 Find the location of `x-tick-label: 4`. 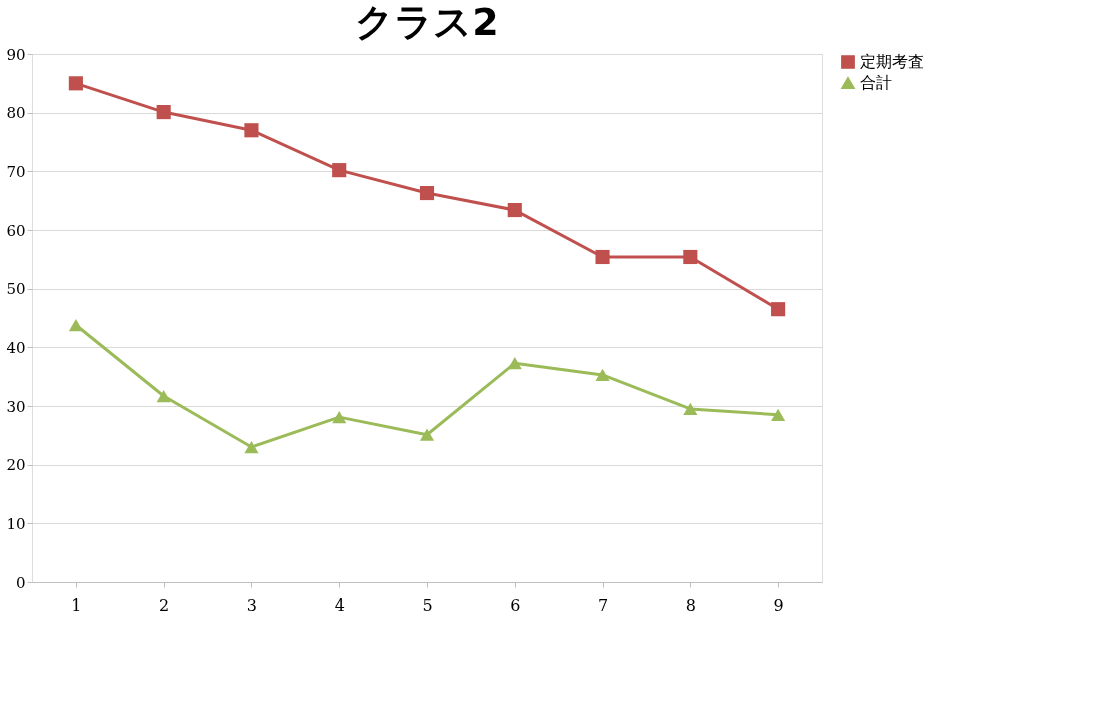

x-tick-label: 4 is located at coordinates (339, 605).